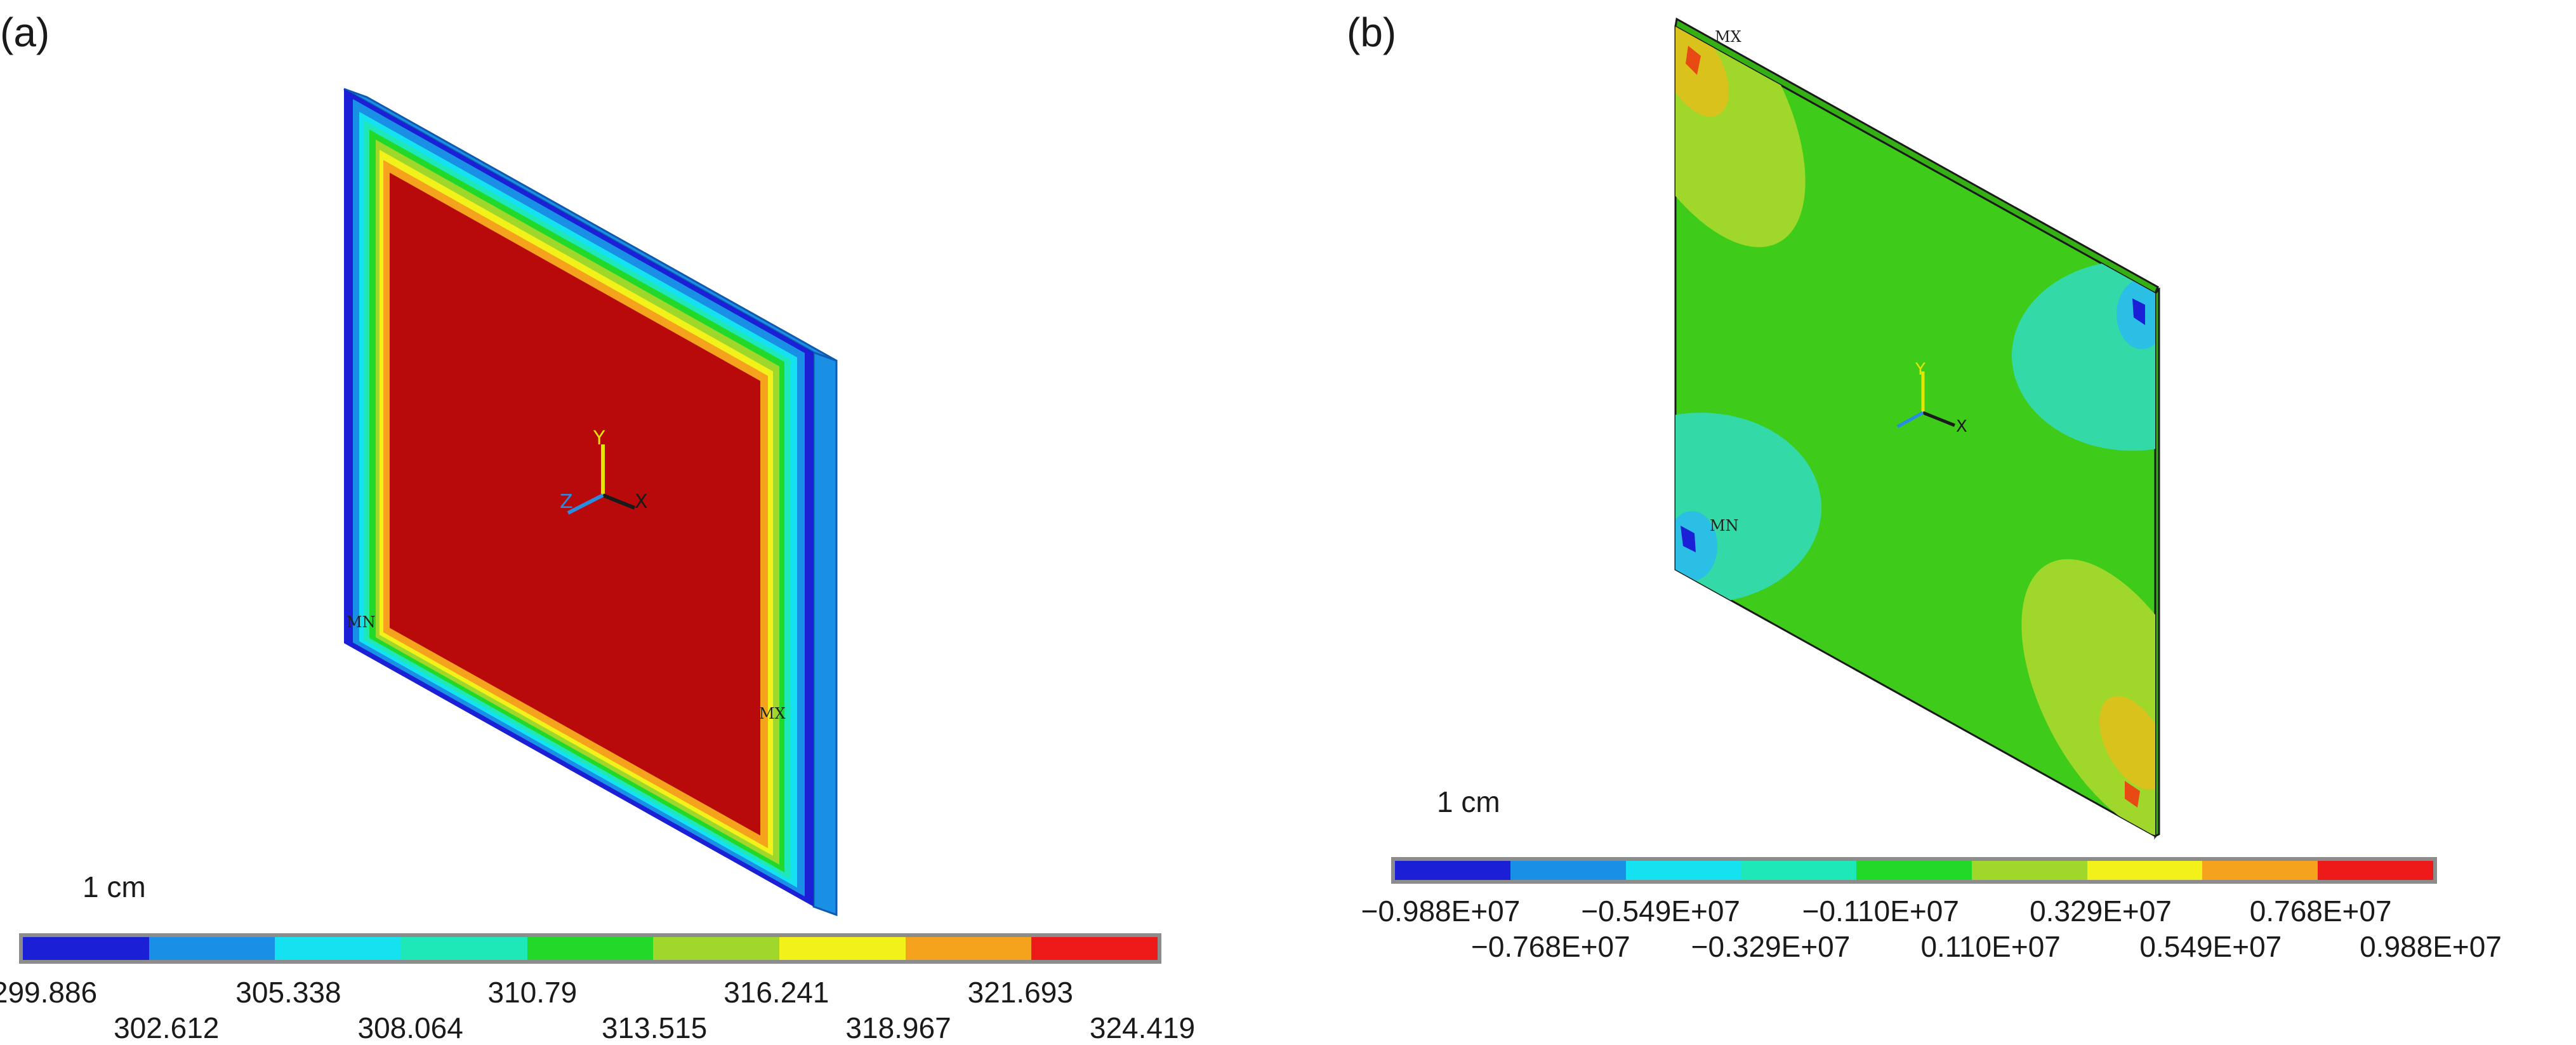 The image size is (2576, 1045). I want to click on legend-value-4: 308.064, so click(410, 1028).